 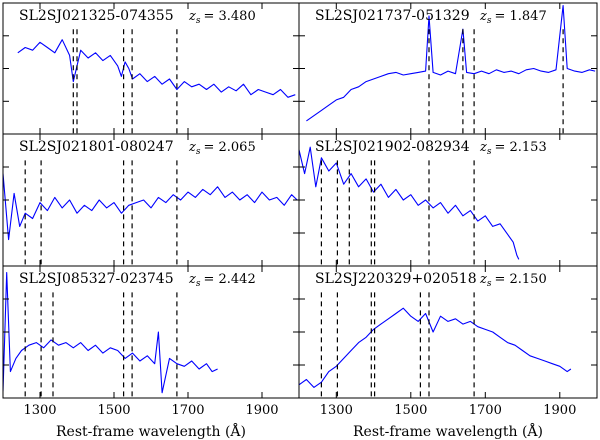 I want to click on redshift-value: = 3.480, so click(x=229, y=16).